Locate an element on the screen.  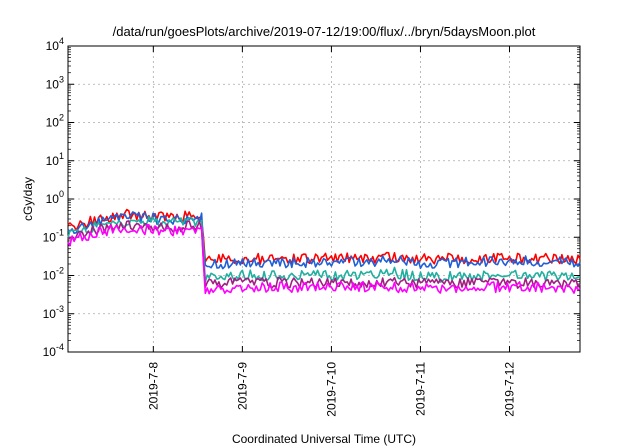
x-tick-label: 2019-7-11 is located at coordinates (420, 389).